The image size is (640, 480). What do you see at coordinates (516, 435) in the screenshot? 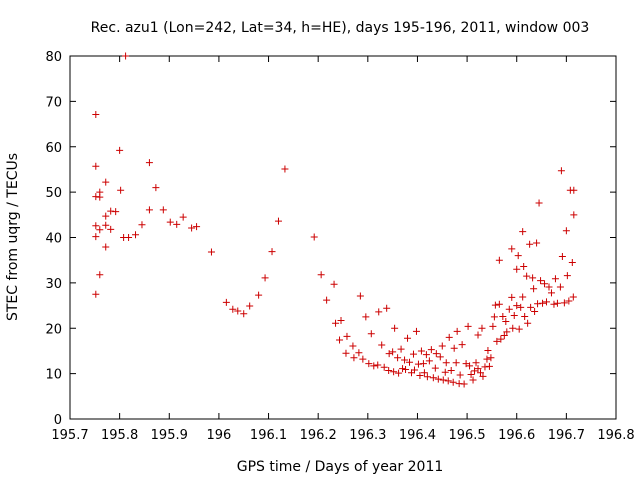
I see `x-tick-label: 196.6` at bounding box center [516, 435].